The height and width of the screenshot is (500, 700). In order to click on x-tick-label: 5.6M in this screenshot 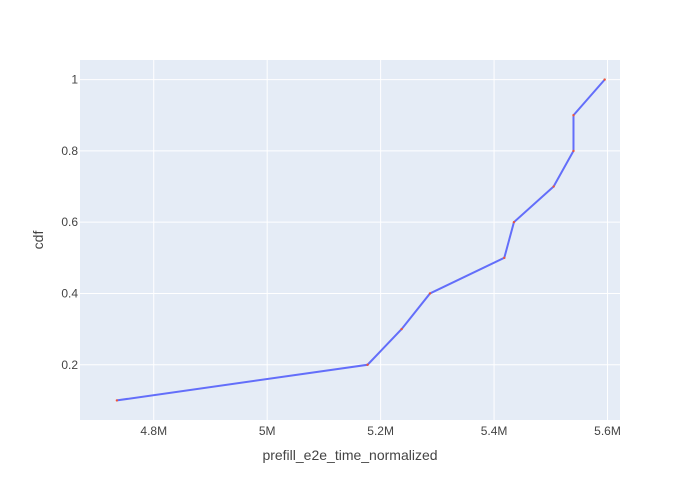, I will do `click(607, 431)`.